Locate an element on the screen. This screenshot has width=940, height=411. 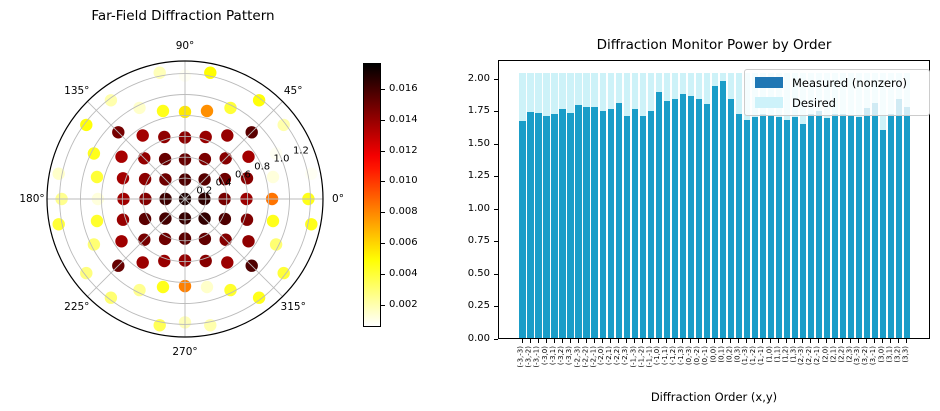
x-tick-label: (-3,3) is located at coordinates (569, 356).